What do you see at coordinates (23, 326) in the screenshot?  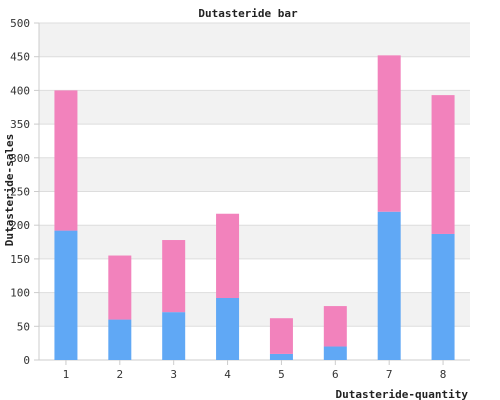 I see `y-tick-label: 50` at bounding box center [23, 326].